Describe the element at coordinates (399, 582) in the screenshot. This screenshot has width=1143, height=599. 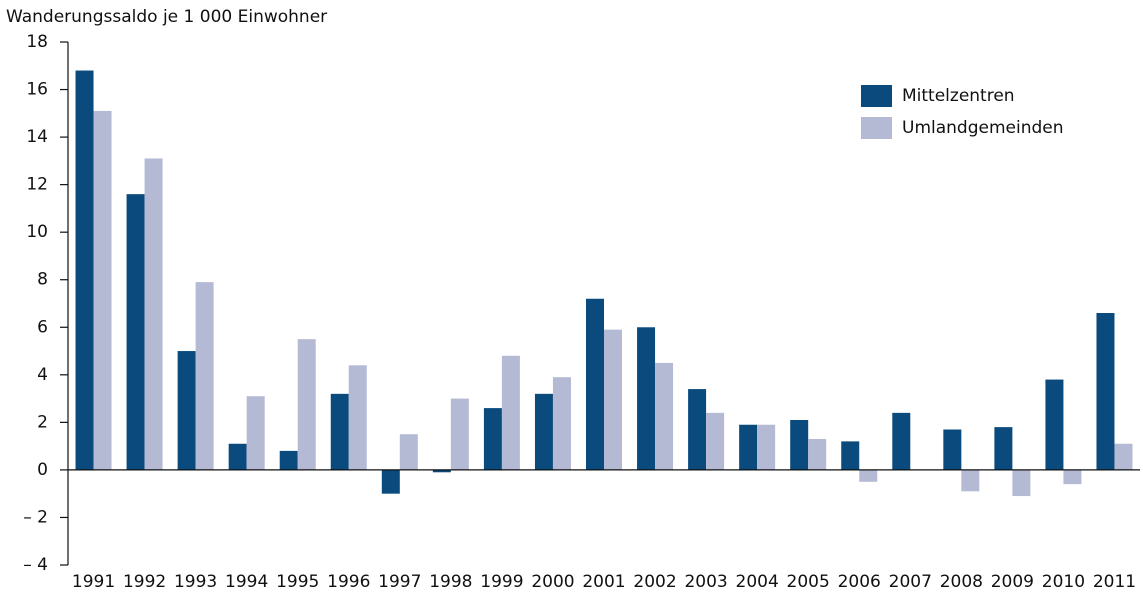
I see `x-tick-label: 1997` at that location.